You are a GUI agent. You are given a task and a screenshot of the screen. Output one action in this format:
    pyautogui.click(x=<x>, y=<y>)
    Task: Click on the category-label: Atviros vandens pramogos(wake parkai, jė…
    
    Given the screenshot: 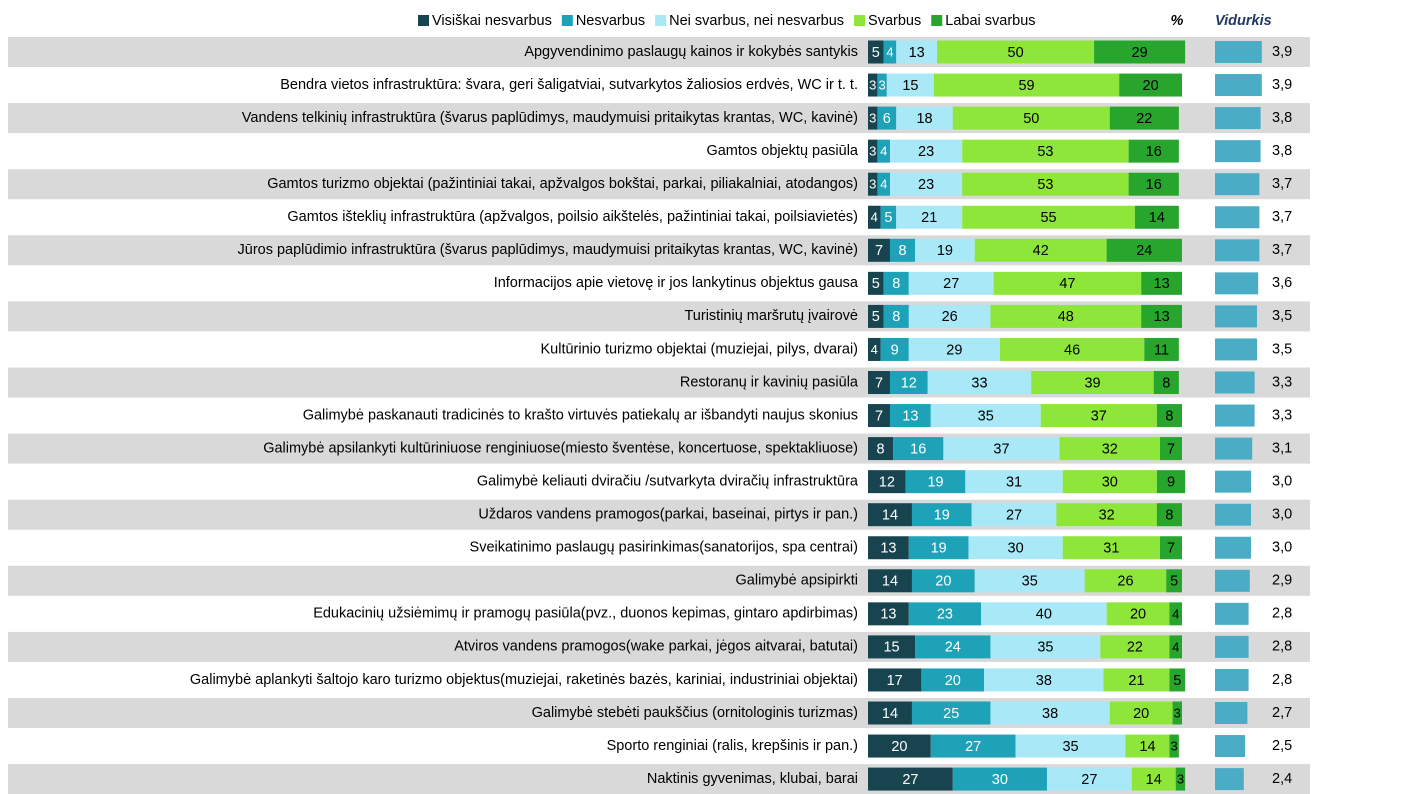 What is the action you would take?
    pyautogui.click(x=656, y=647)
    